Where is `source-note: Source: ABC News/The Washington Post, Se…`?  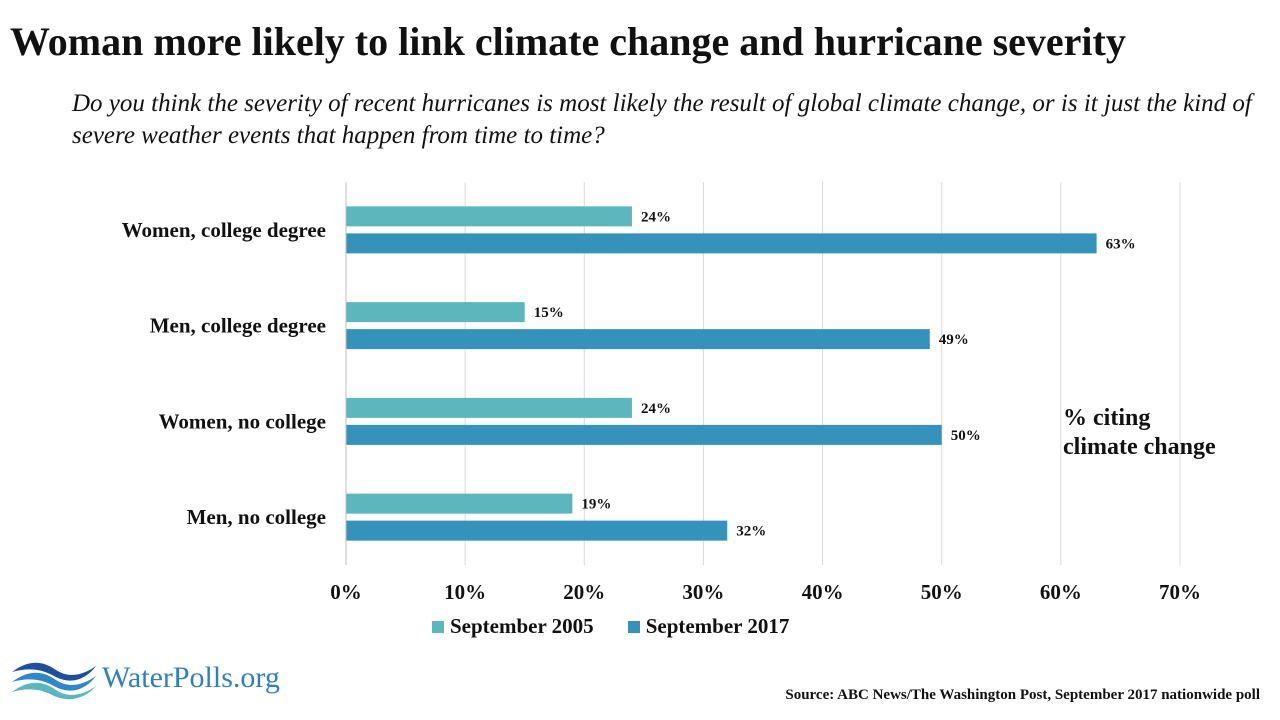 source-note: Source: ABC News/The Washington Post, Se… is located at coordinates (1022, 695).